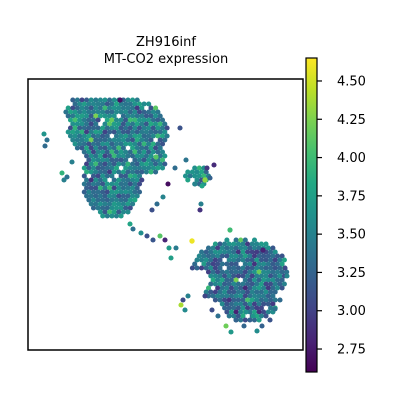 This screenshot has height=400, width=400. Describe the element at coordinates (166, 59) in the screenshot. I see `chart-subtitle: MT-CO2 expression` at that location.